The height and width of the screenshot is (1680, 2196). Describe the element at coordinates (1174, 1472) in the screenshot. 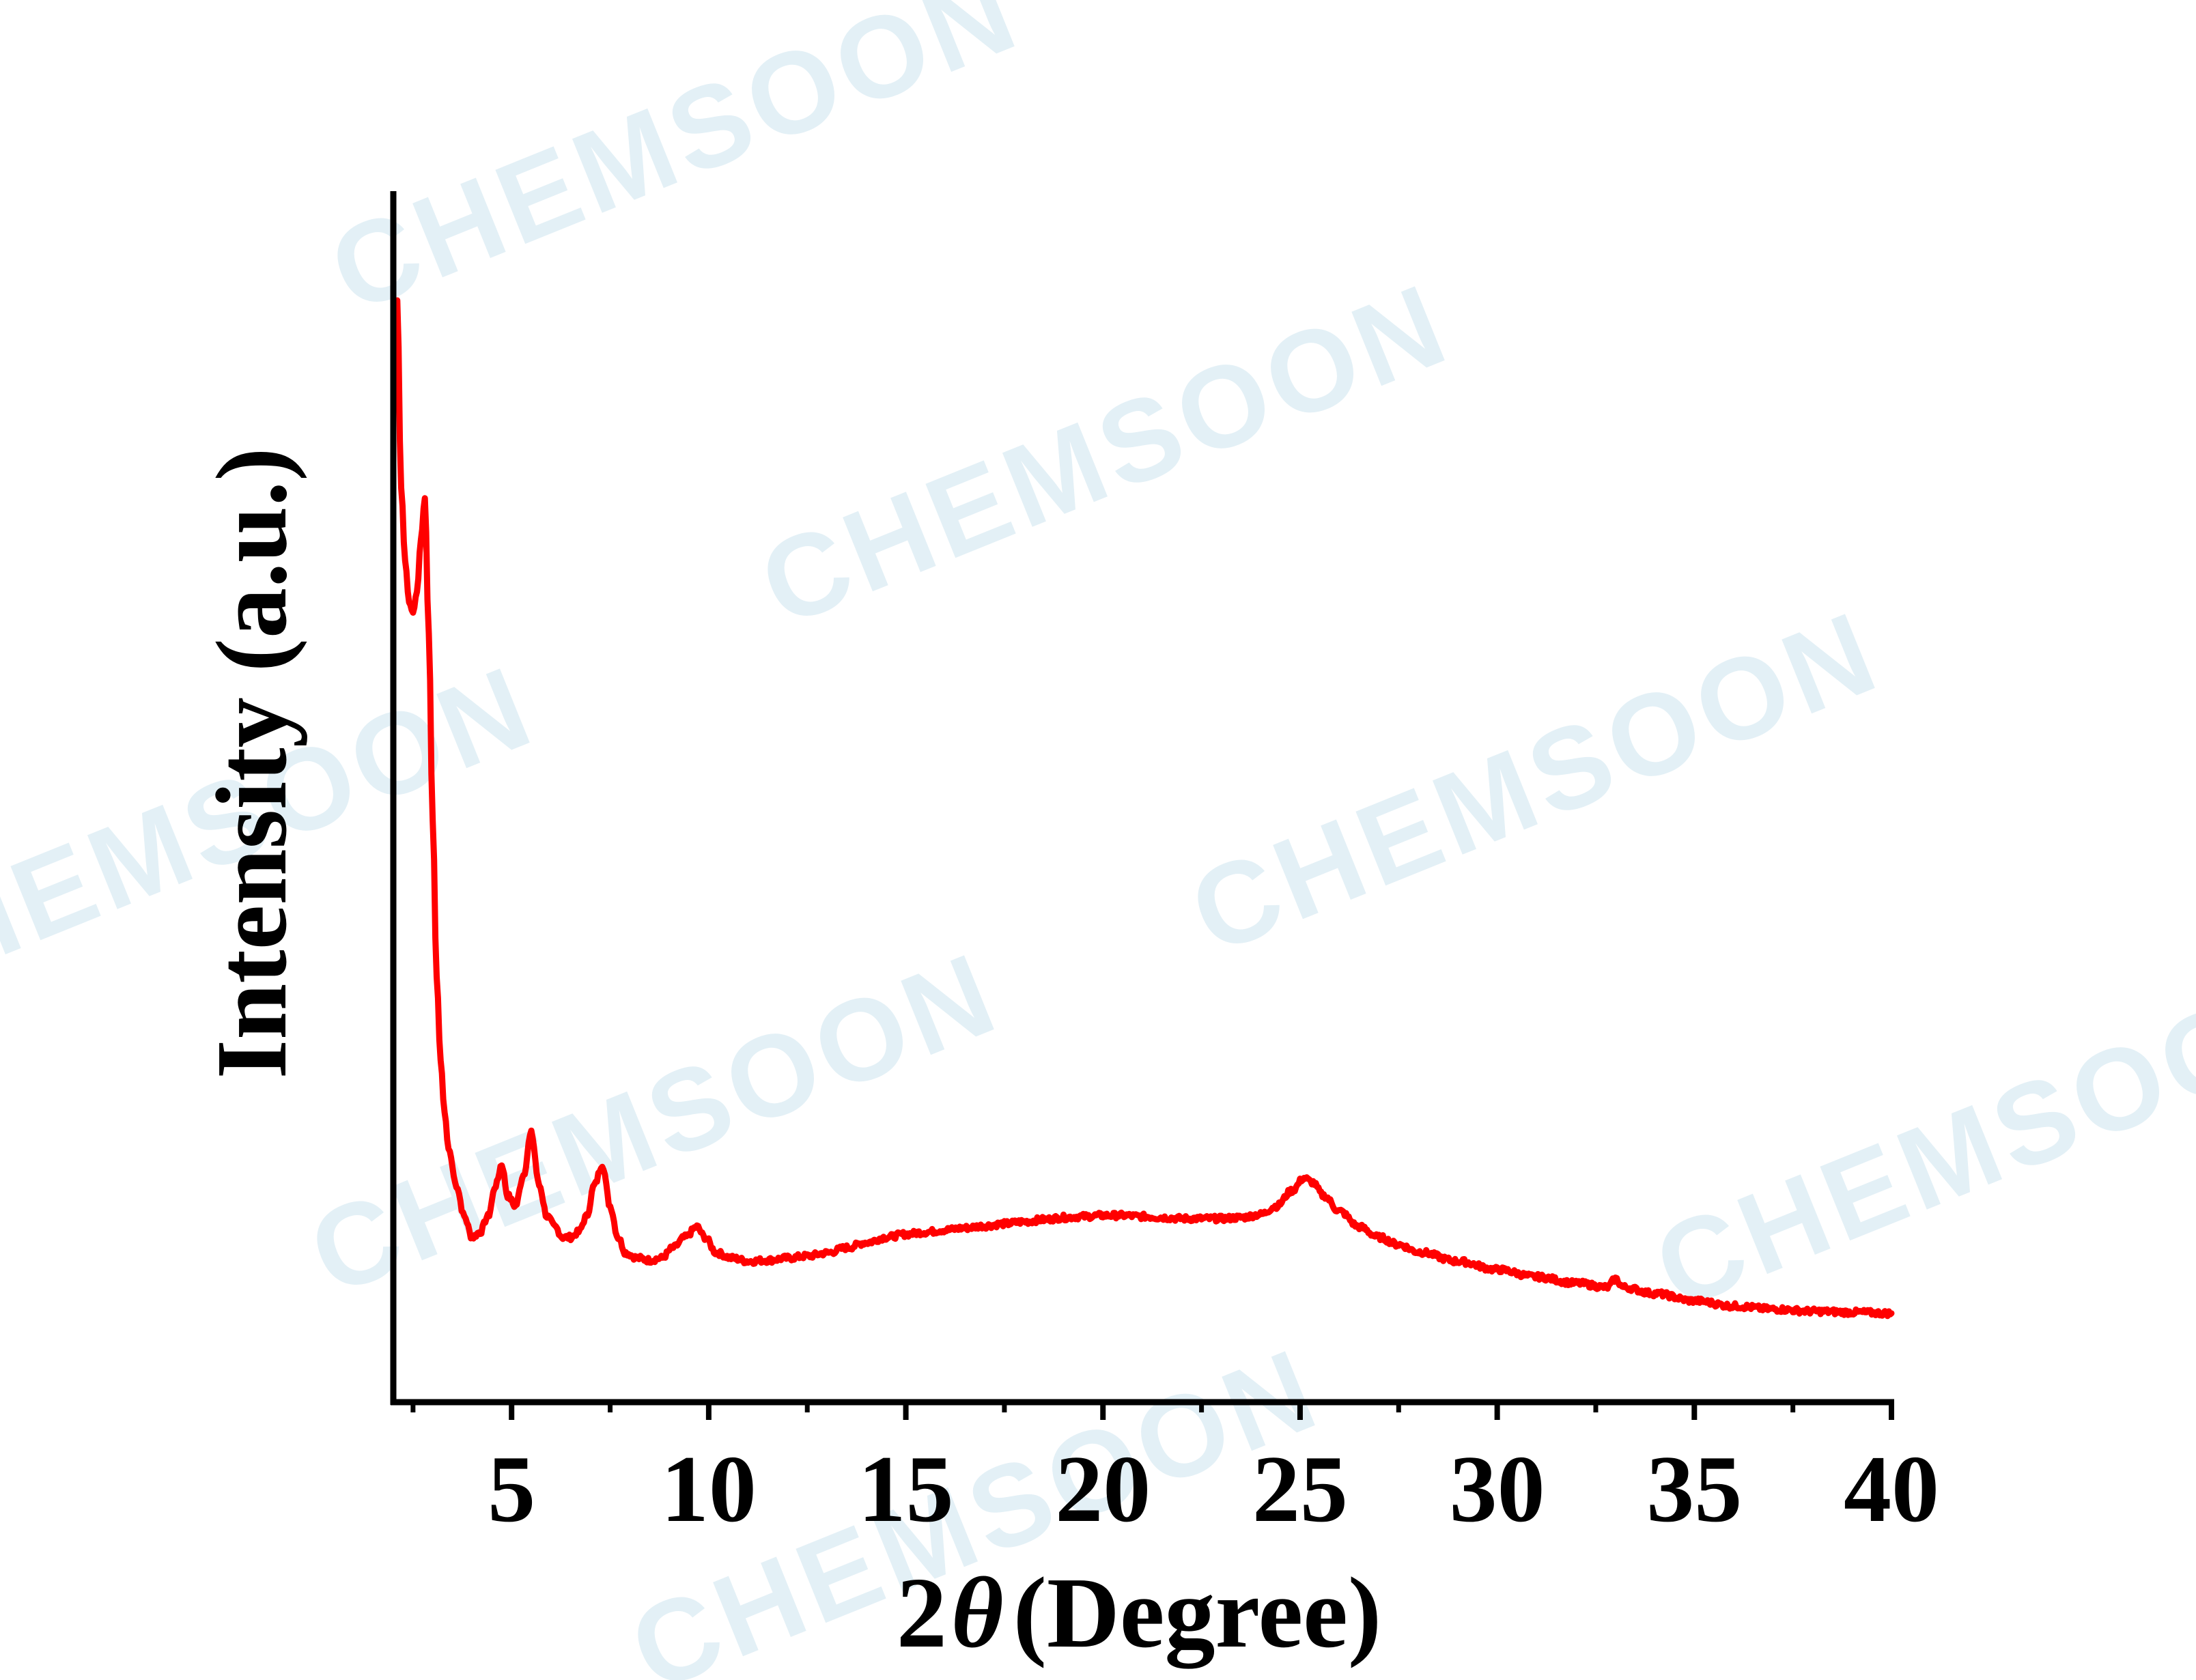

I see `x-ticks: 5 10 15 20 25 30 35 40` at that location.